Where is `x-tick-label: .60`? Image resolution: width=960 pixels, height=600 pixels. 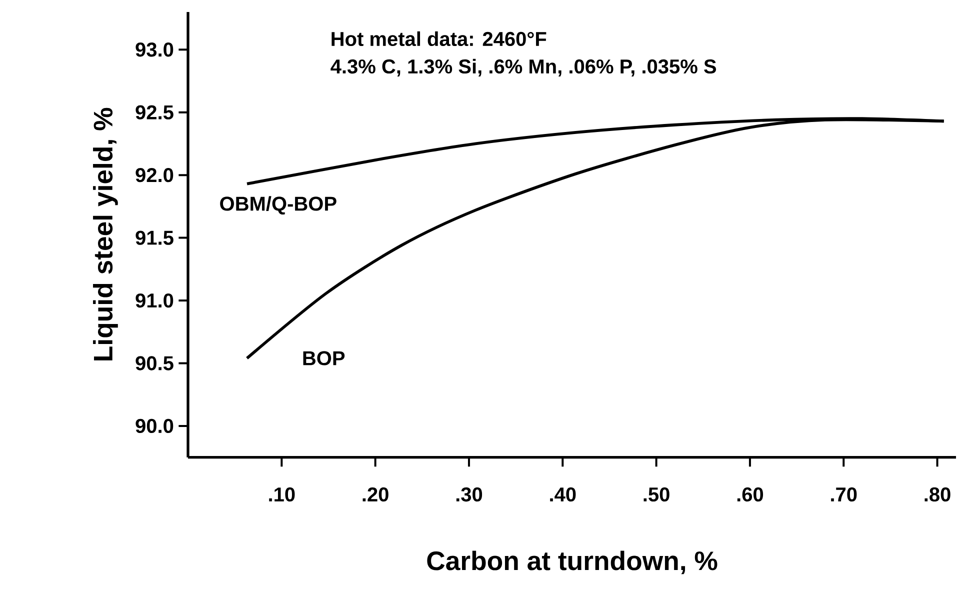 x-tick-label: .60 is located at coordinates (750, 494).